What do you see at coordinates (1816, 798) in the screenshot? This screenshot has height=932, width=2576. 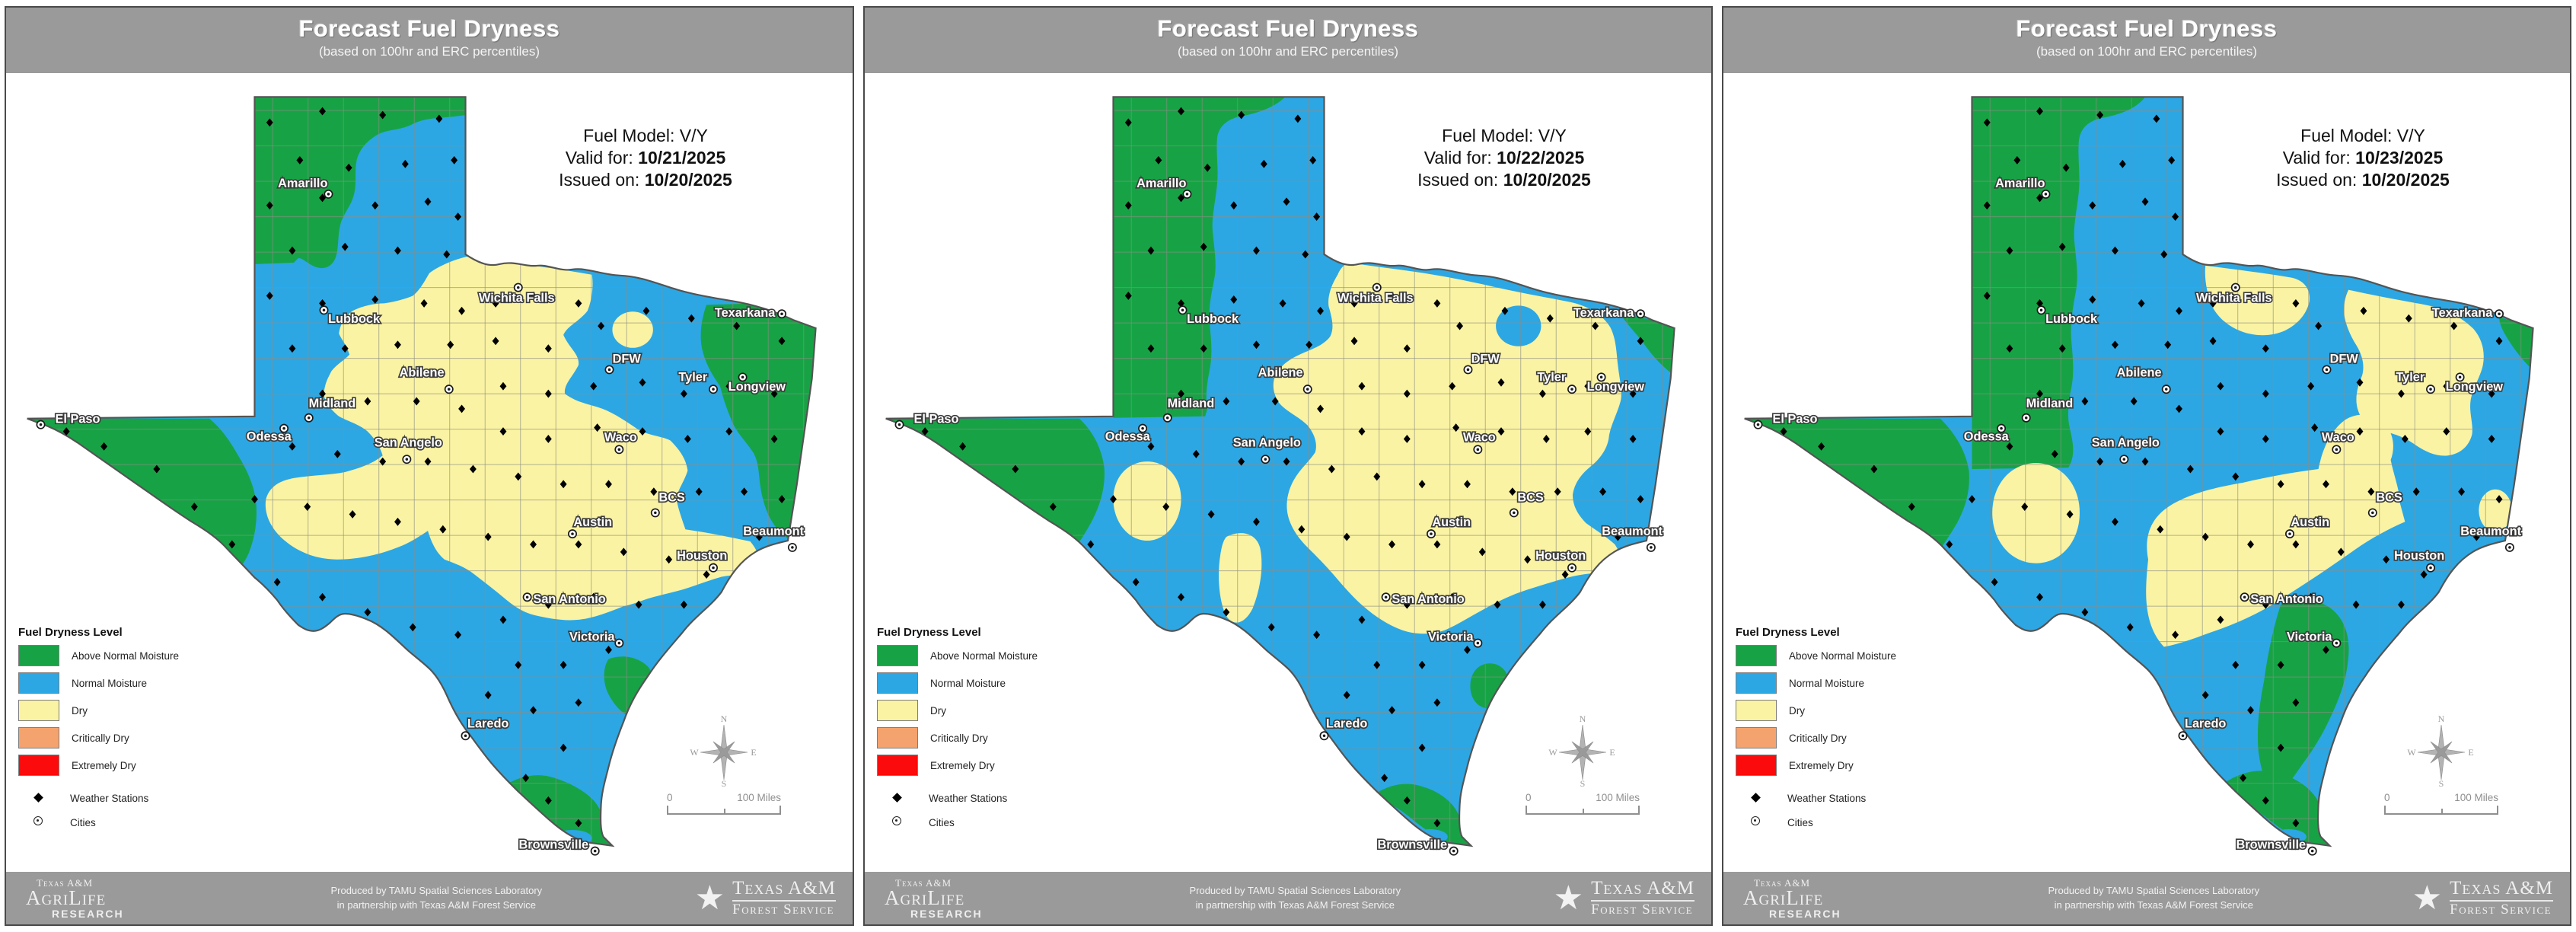 I see `legend-symbol-station: Weather Stations` at bounding box center [1816, 798].